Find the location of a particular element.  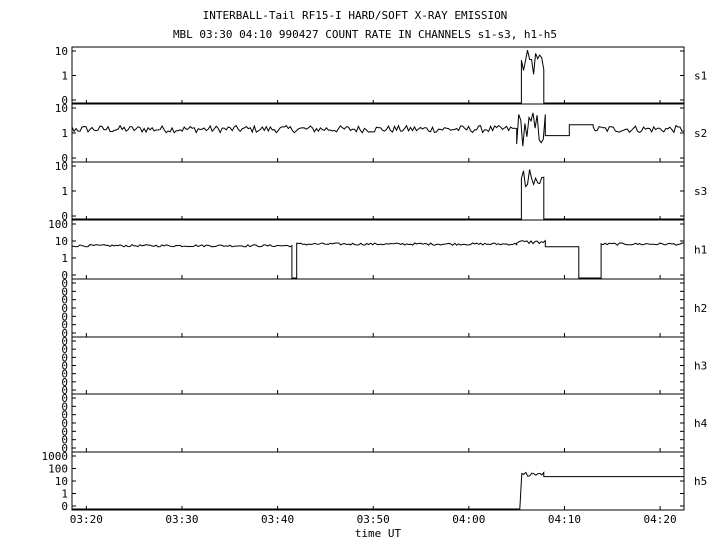

x-tick-label: 03:50 is located at coordinates (373, 519).